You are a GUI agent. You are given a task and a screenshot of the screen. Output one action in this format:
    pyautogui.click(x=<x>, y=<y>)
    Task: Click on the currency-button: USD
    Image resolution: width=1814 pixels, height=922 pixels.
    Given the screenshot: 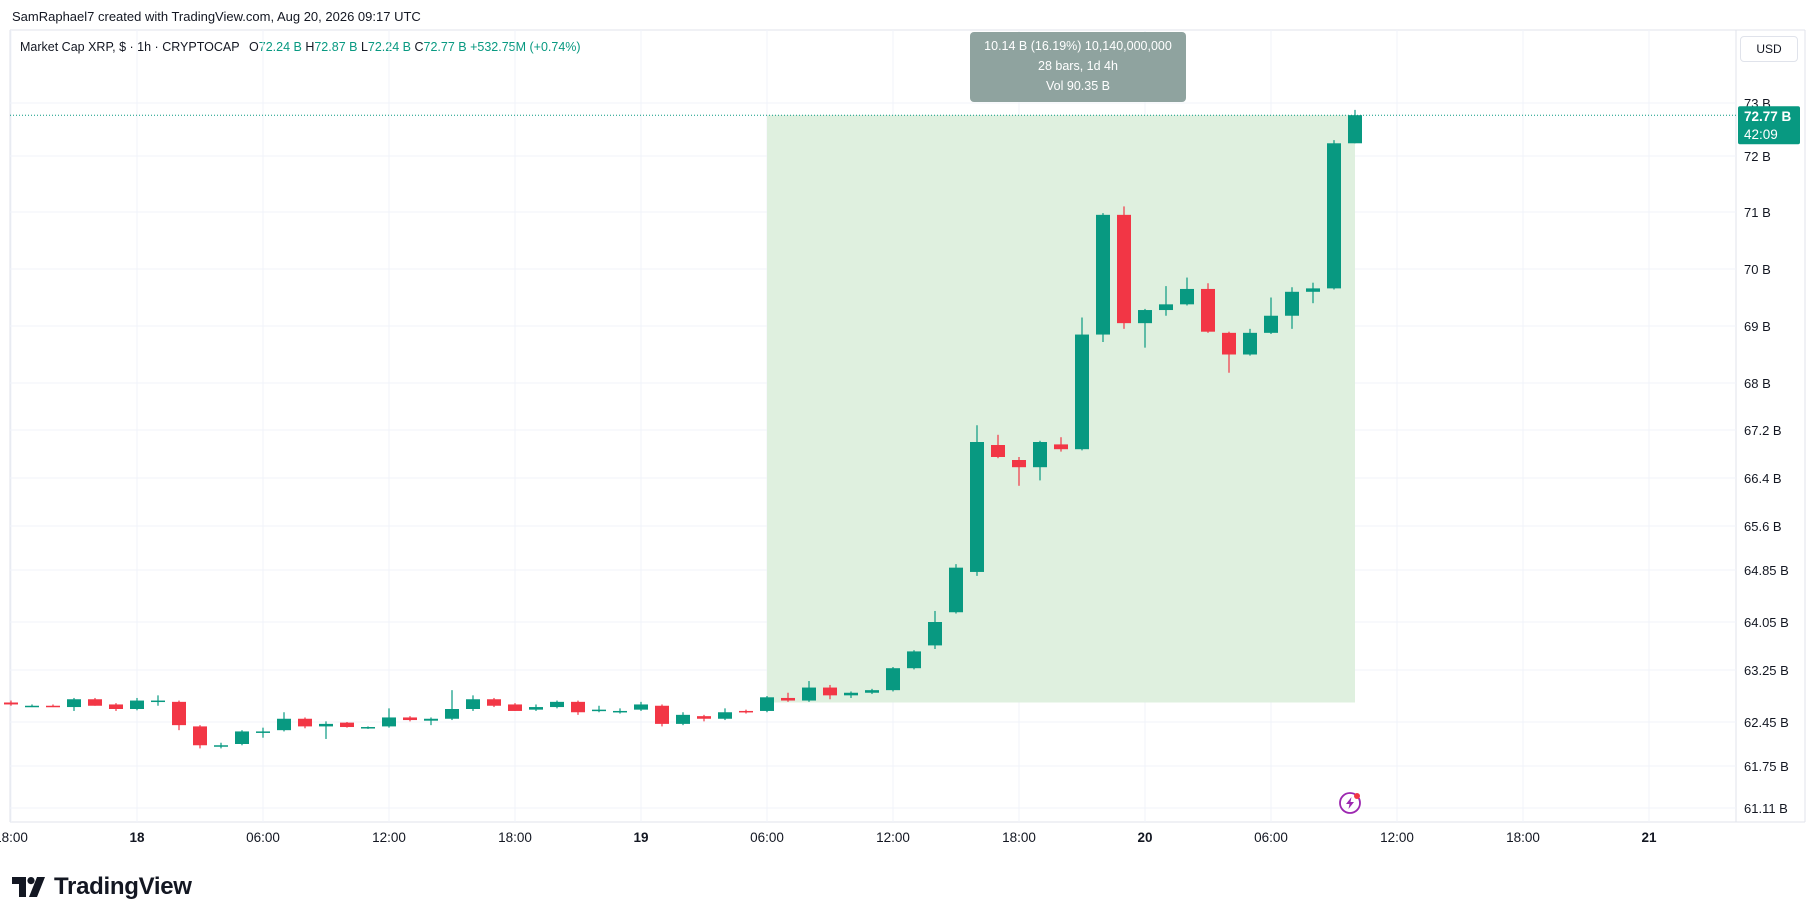 What is the action you would take?
    pyautogui.click(x=1769, y=49)
    